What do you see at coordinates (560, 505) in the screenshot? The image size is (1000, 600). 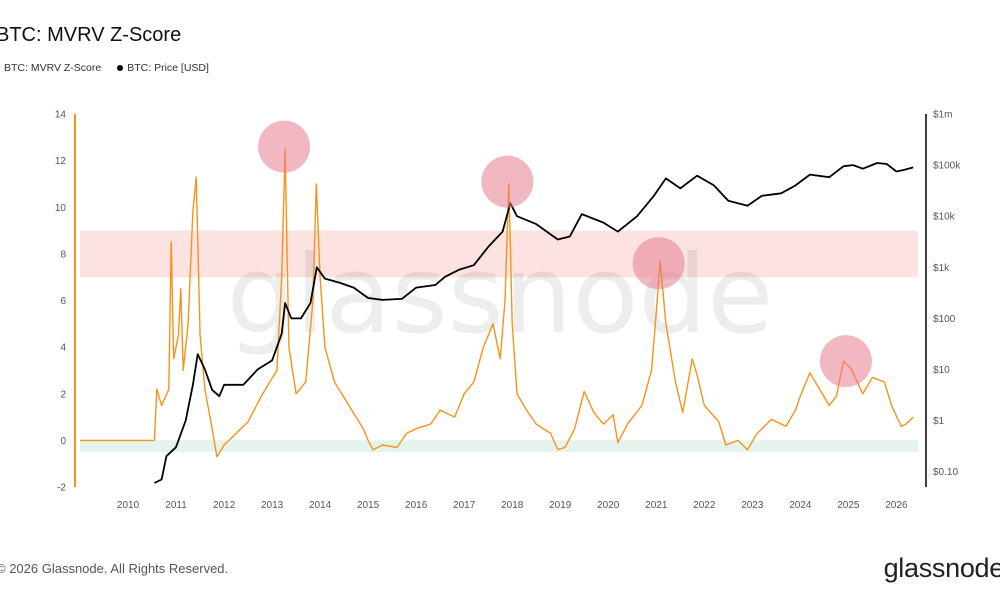 I see `x-tick-label: 2019` at bounding box center [560, 505].